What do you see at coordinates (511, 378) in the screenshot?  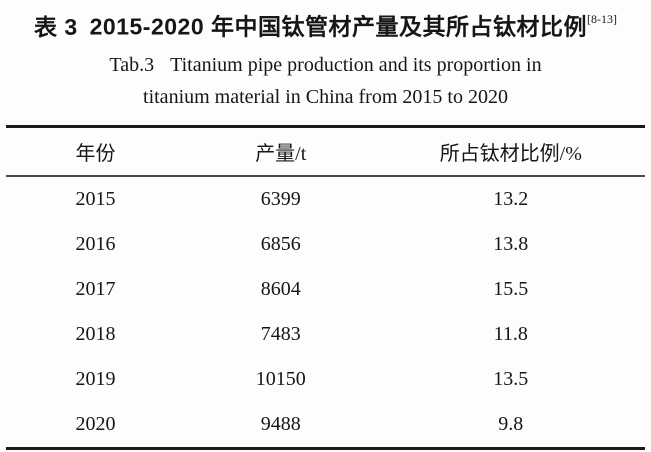 I see `table-cell: 13.5` at bounding box center [511, 378].